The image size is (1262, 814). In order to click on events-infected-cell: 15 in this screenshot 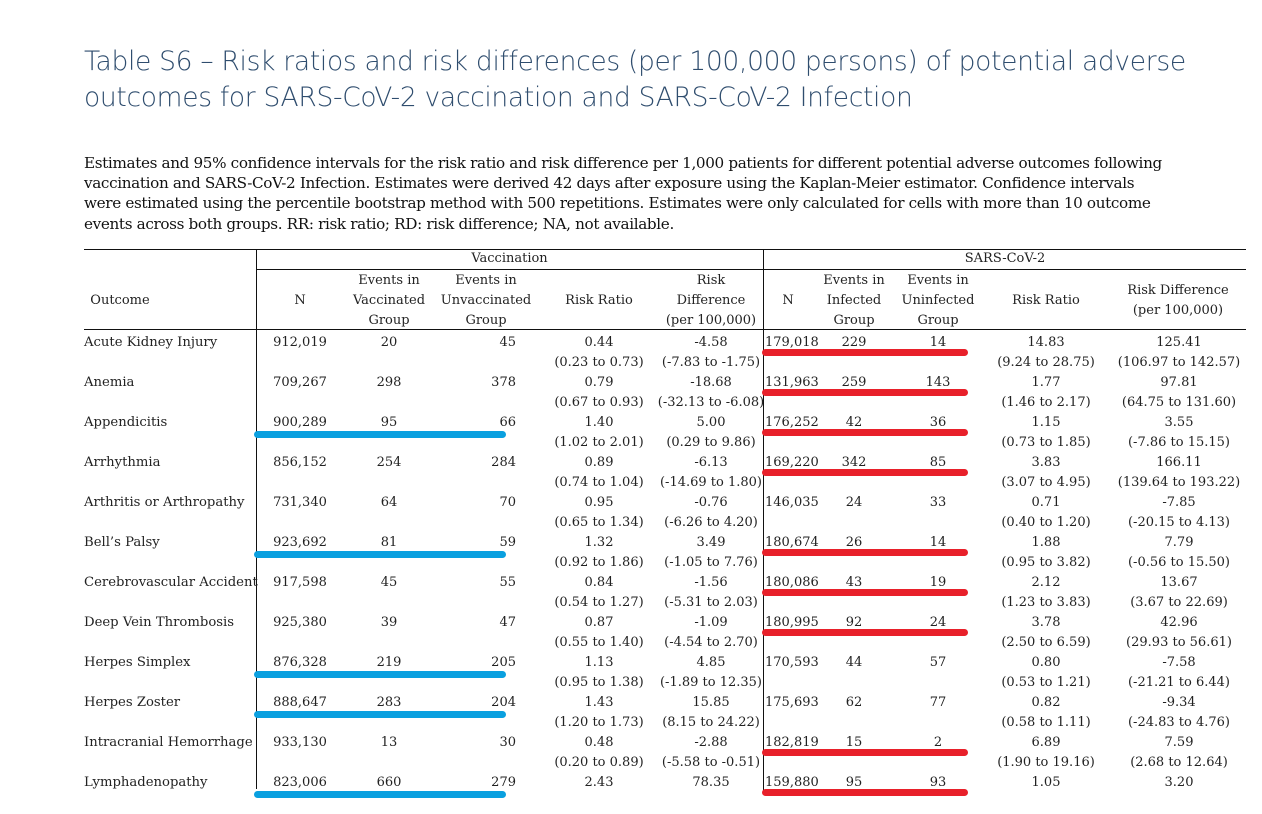, I will do `click(854, 742)`.